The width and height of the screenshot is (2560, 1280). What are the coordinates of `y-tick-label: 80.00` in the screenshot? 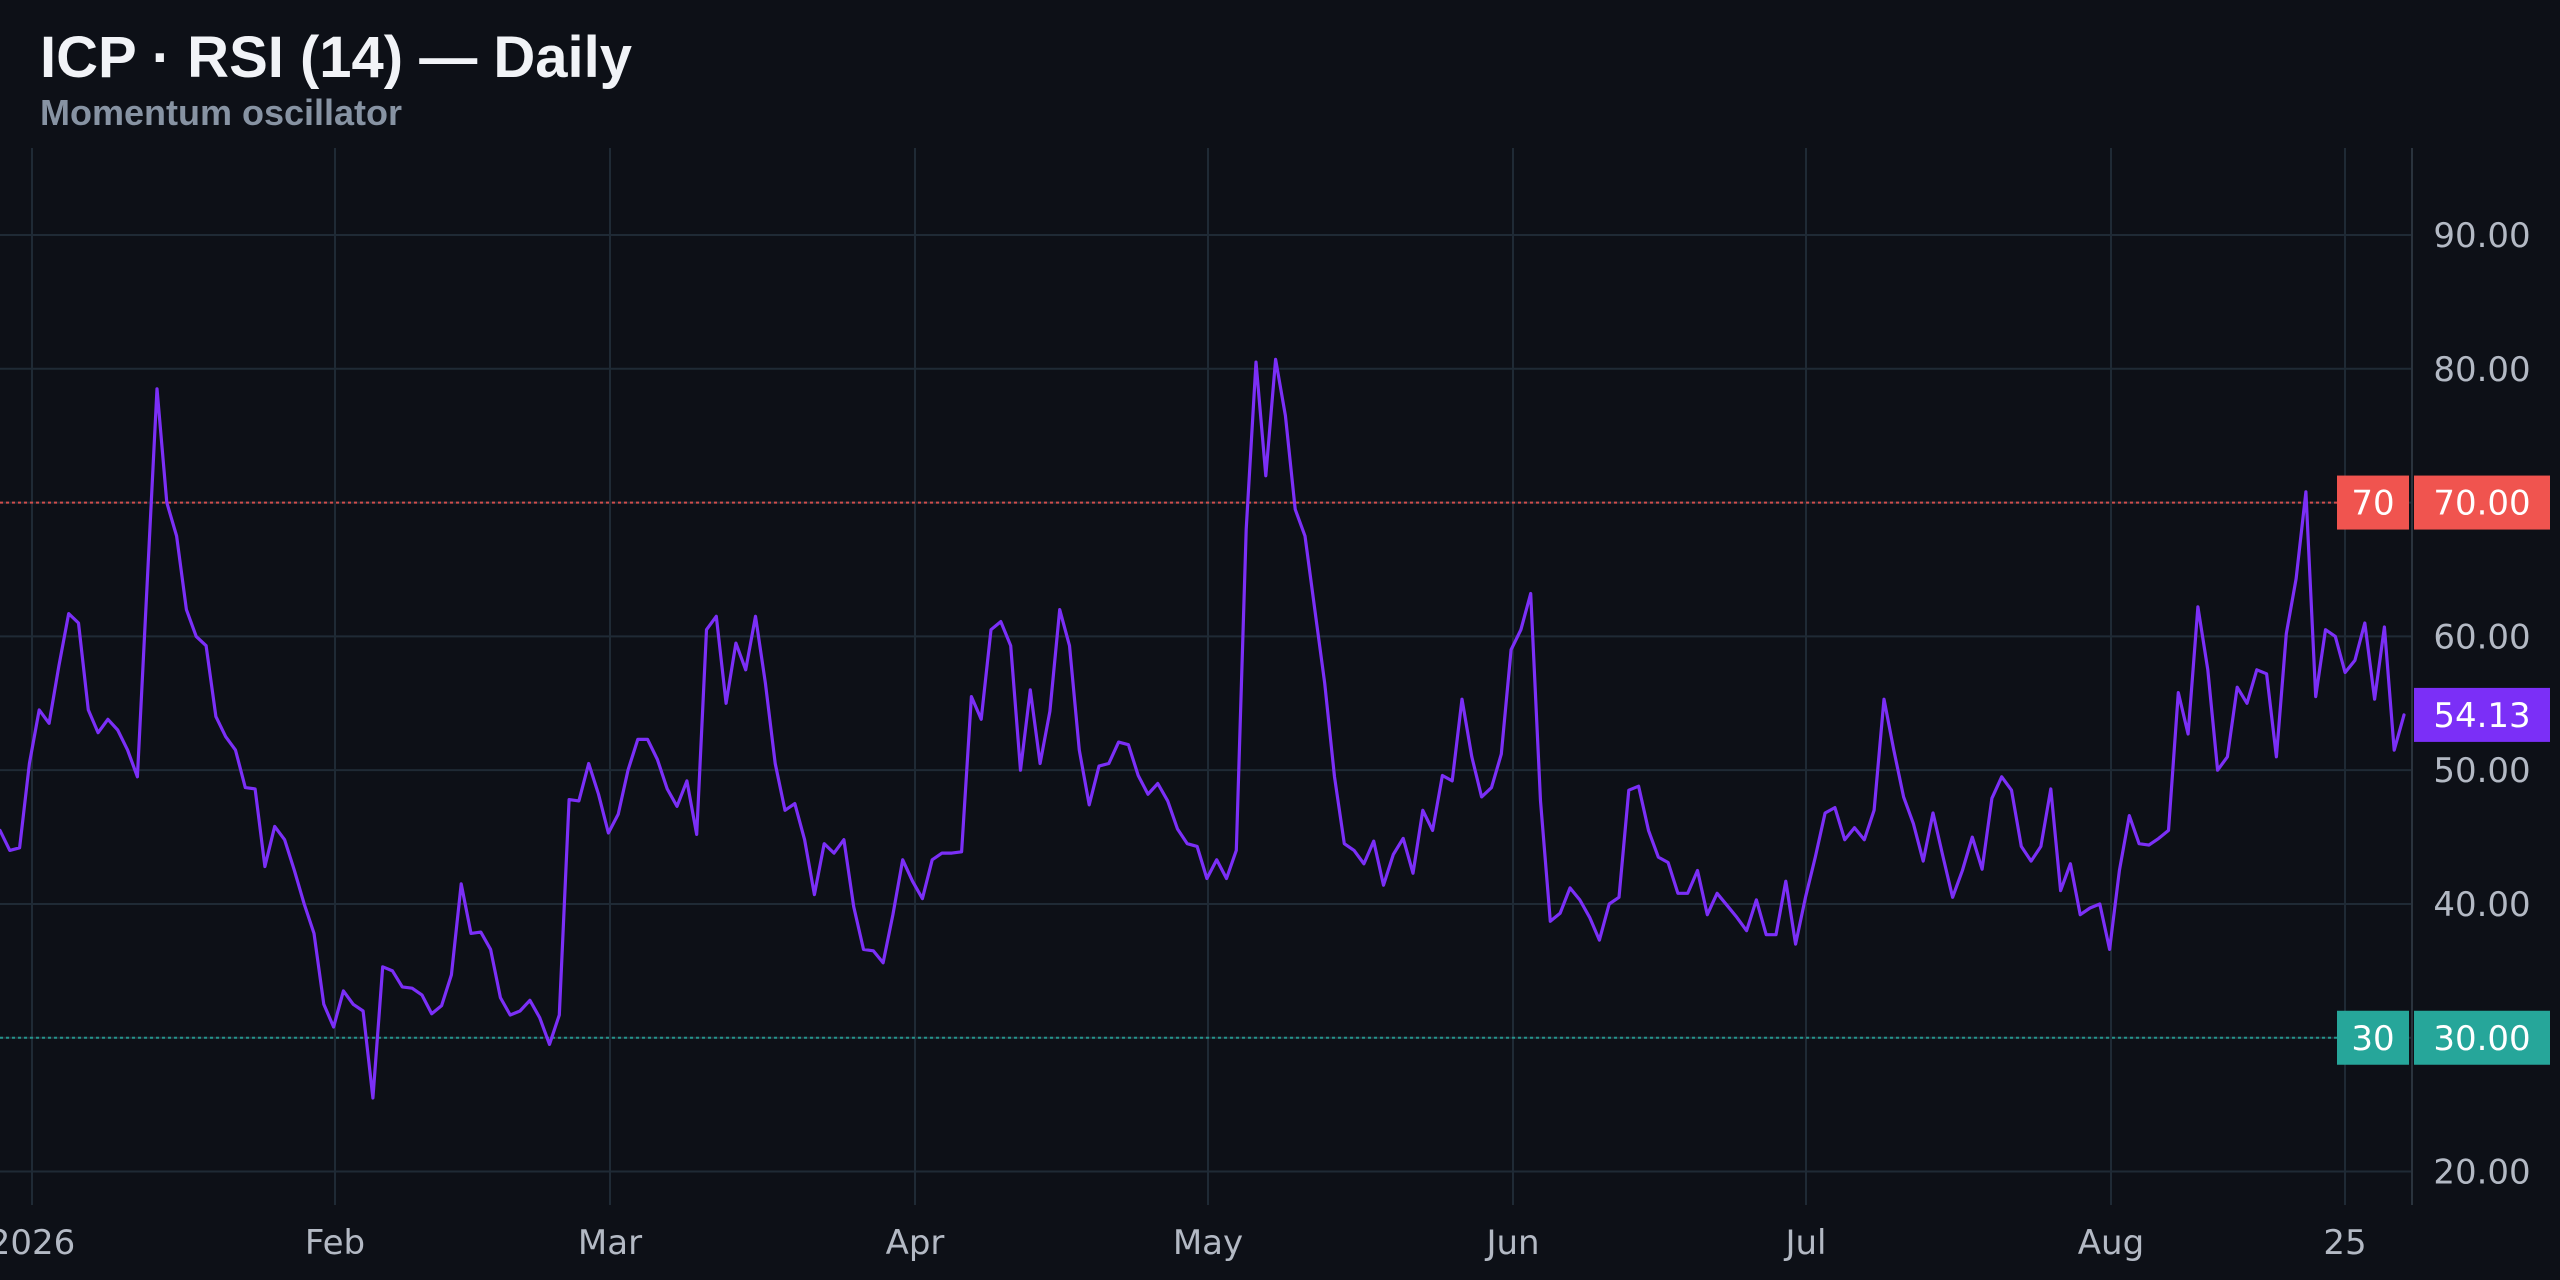 It's located at (2481, 370).